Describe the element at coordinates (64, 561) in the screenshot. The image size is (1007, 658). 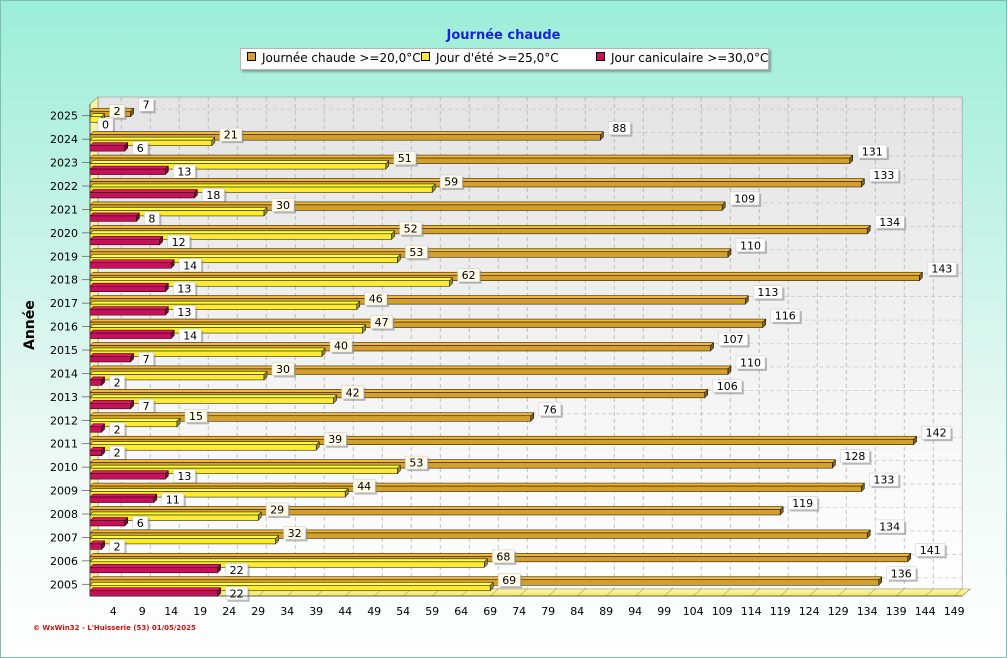
I see `y-tick-label: 2006` at that location.